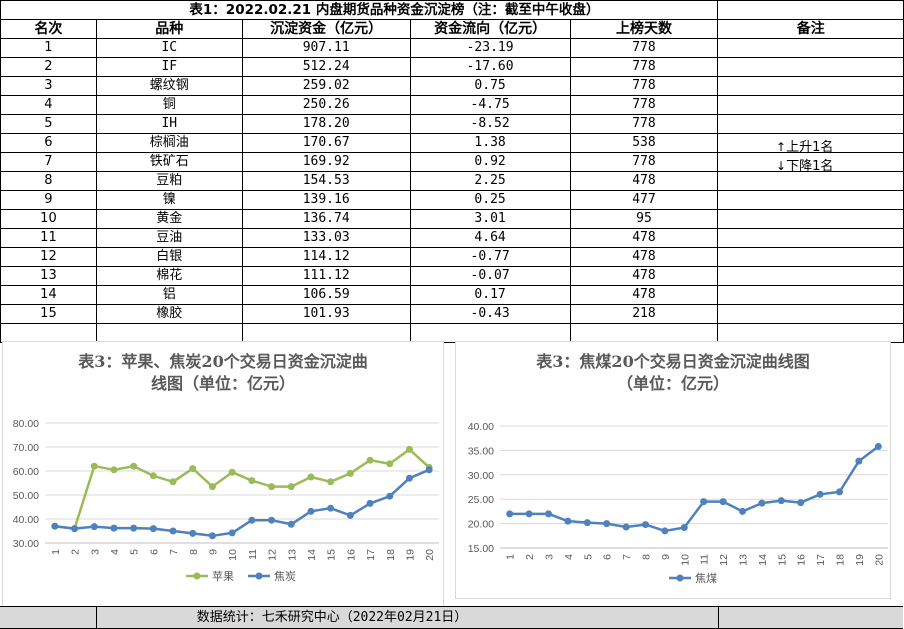 The width and height of the screenshot is (904, 629). Describe the element at coordinates (451, 617) in the screenshot. I see `footer-bar: 数据统计：七禾研究中心（2022年02月21日）` at that location.